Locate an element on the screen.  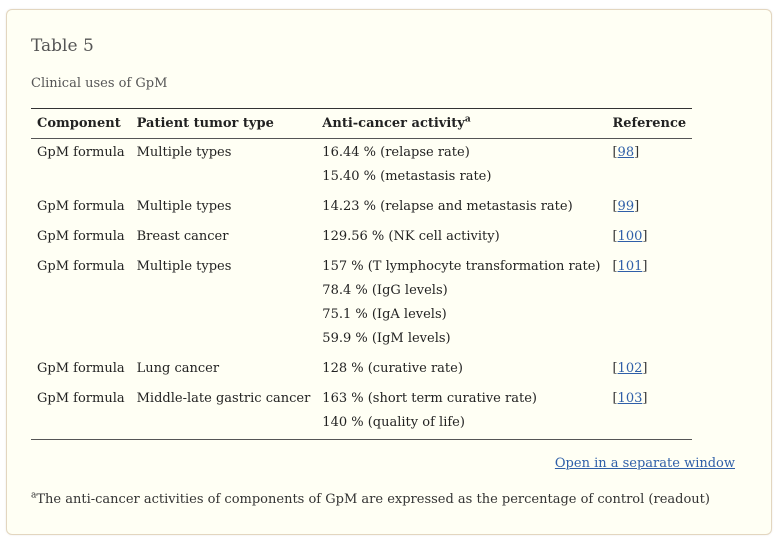
reference-link: 100 is located at coordinates (630, 236).